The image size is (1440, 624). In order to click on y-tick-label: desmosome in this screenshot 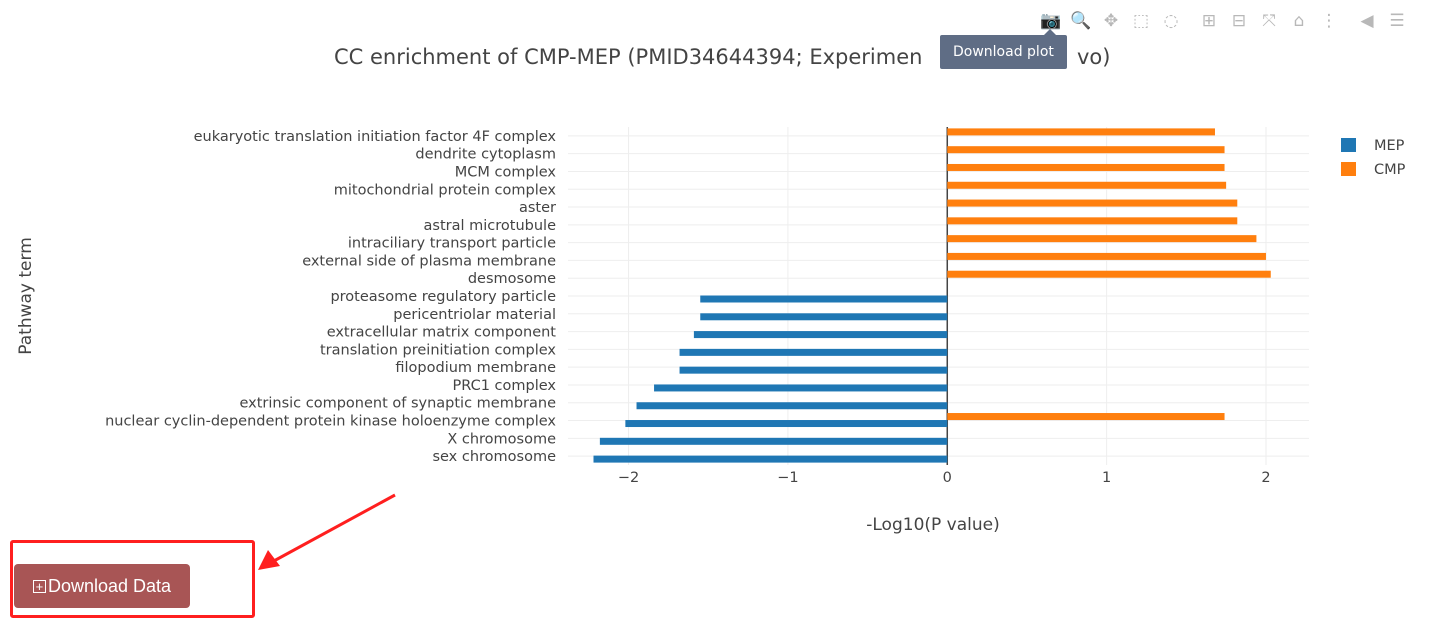, I will do `click(512, 279)`.